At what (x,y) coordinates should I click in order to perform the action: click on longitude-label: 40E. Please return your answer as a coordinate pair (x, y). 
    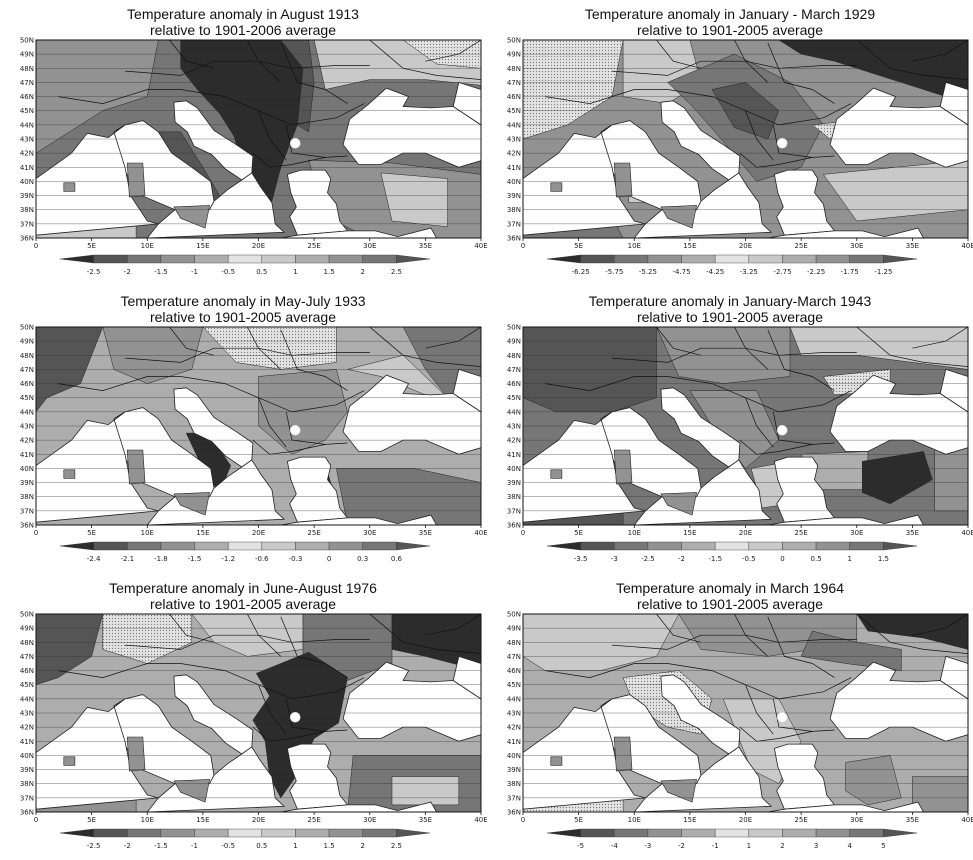
    Looking at the image, I should click on (480, 820).